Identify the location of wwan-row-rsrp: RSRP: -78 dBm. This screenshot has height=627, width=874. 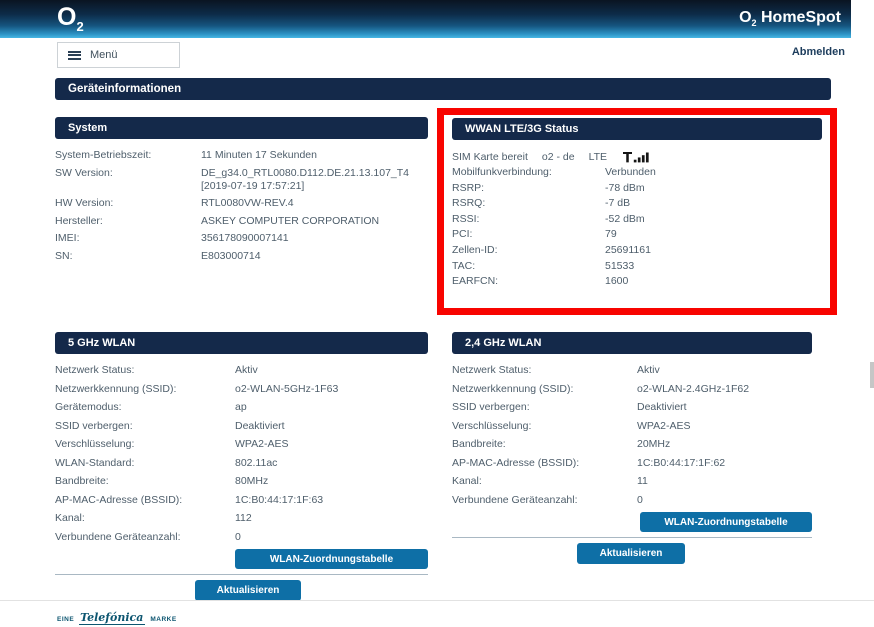
(548, 187).